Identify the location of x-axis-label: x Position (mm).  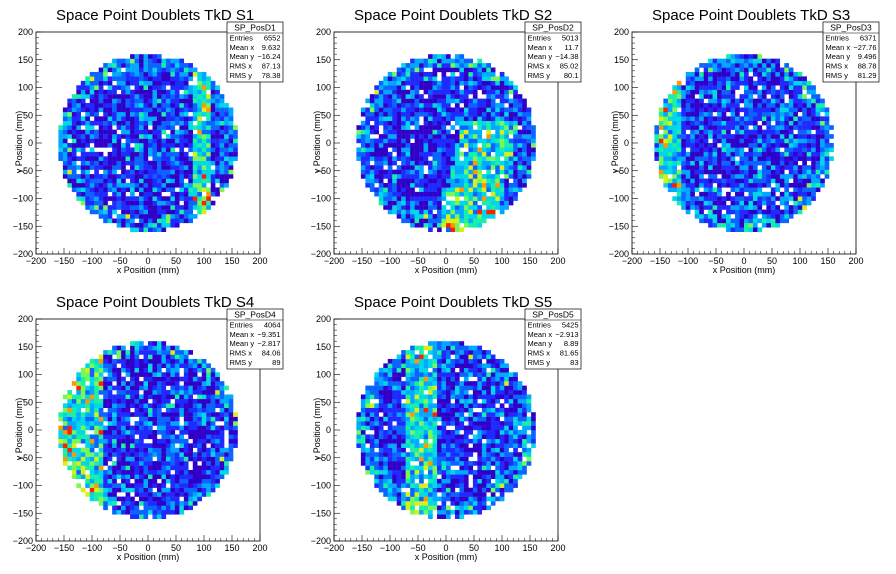
(446, 270).